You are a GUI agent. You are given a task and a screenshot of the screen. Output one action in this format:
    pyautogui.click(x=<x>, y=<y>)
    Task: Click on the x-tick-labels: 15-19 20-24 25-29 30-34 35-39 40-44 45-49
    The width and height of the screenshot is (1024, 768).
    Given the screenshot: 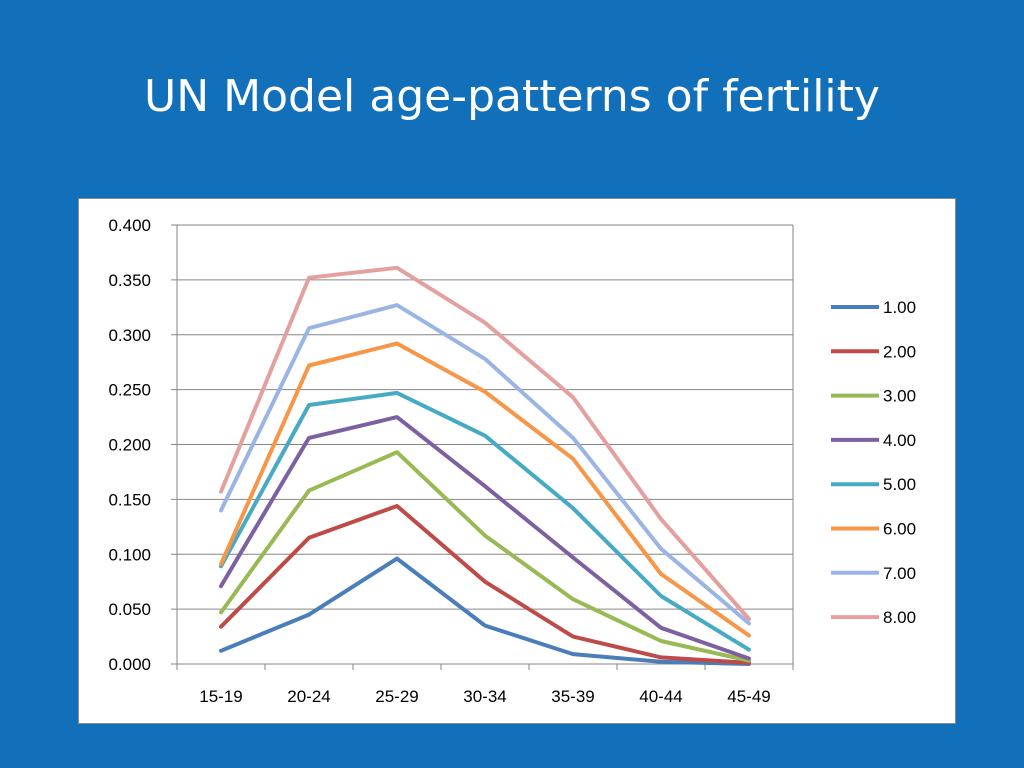 What is the action you would take?
    pyautogui.click(x=484, y=696)
    